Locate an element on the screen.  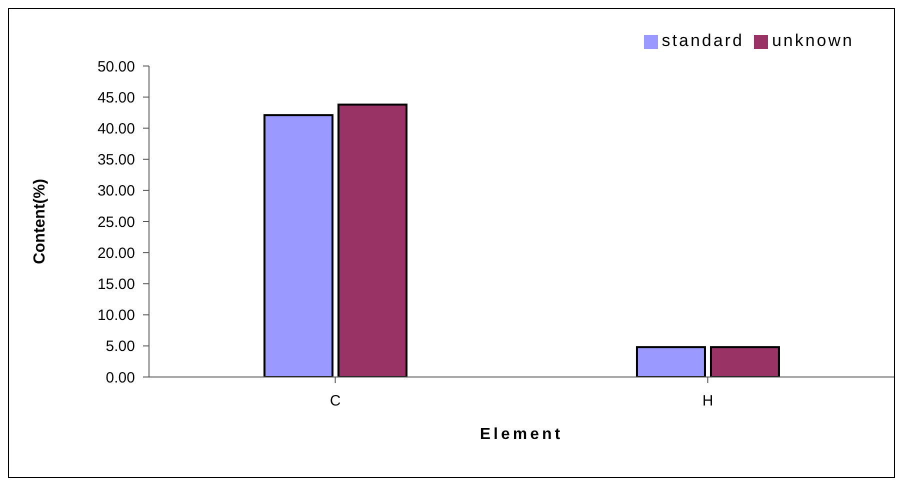
y-tick-label: 20.00 is located at coordinates (116, 253).